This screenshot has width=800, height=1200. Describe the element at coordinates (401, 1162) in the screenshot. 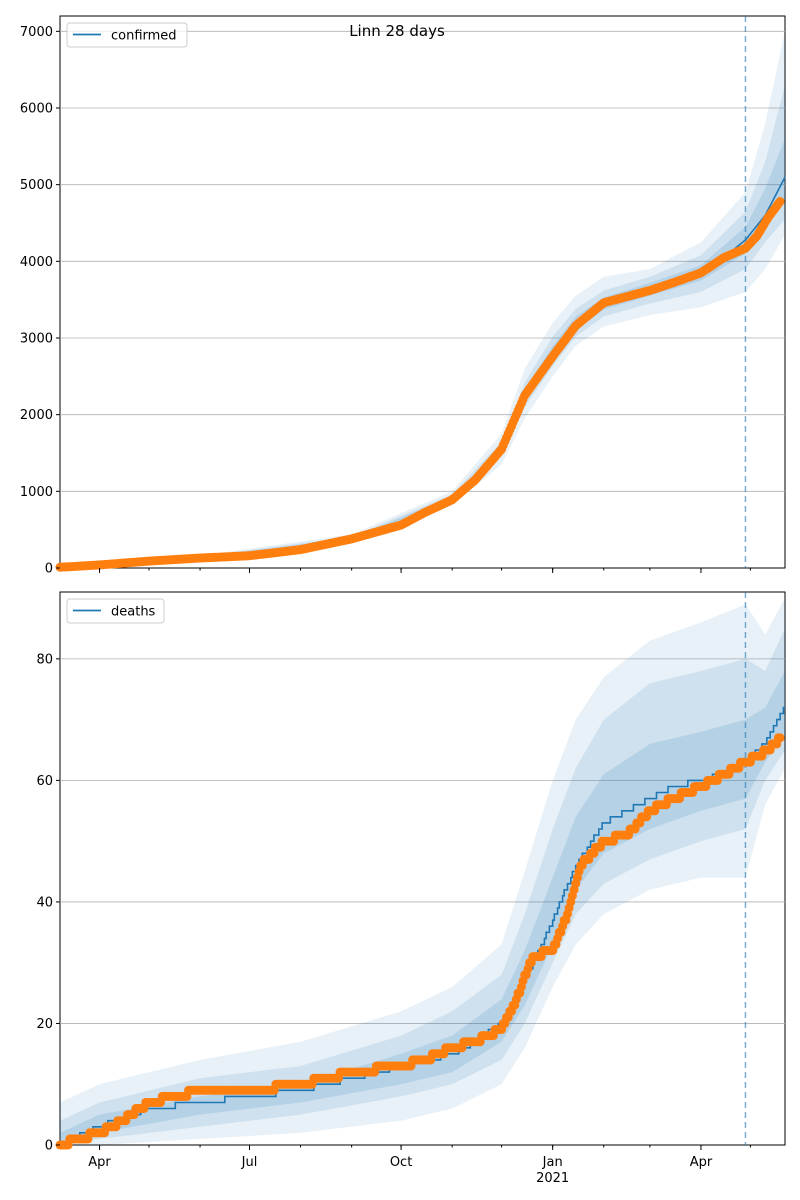

I see `x-tick-label: Oct` at that location.